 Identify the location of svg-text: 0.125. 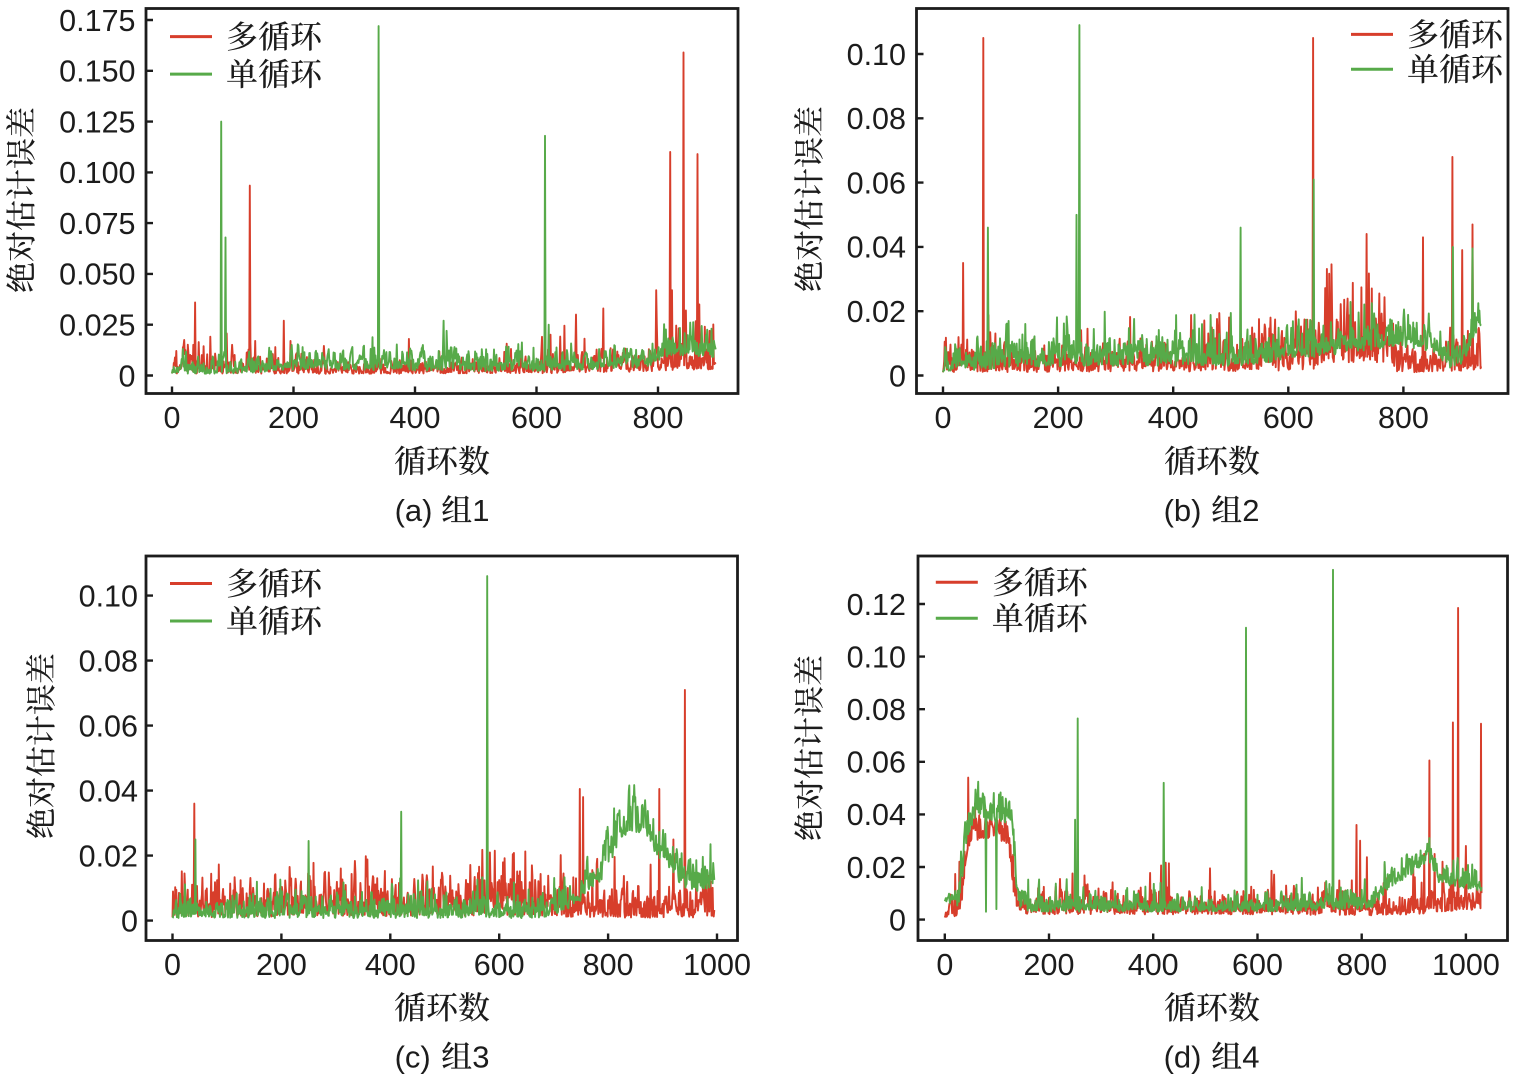
(97, 122).